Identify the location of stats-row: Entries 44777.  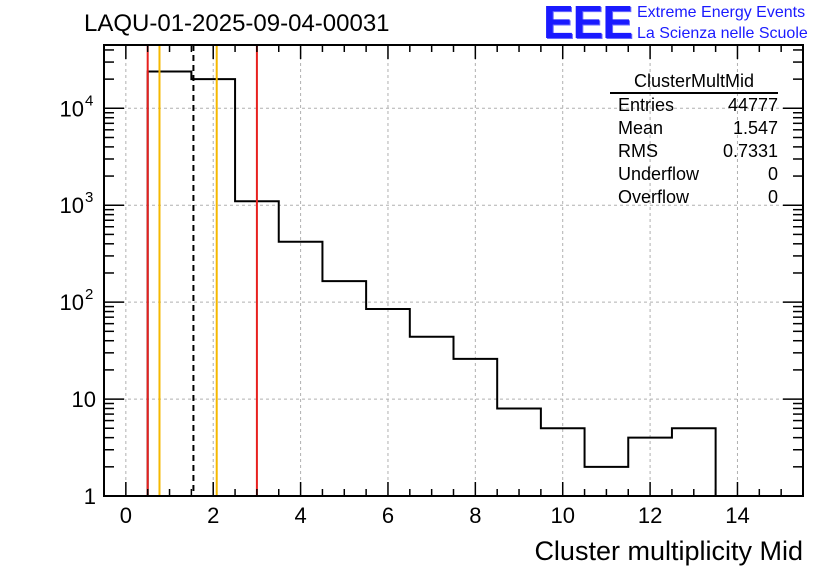
(694, 105).